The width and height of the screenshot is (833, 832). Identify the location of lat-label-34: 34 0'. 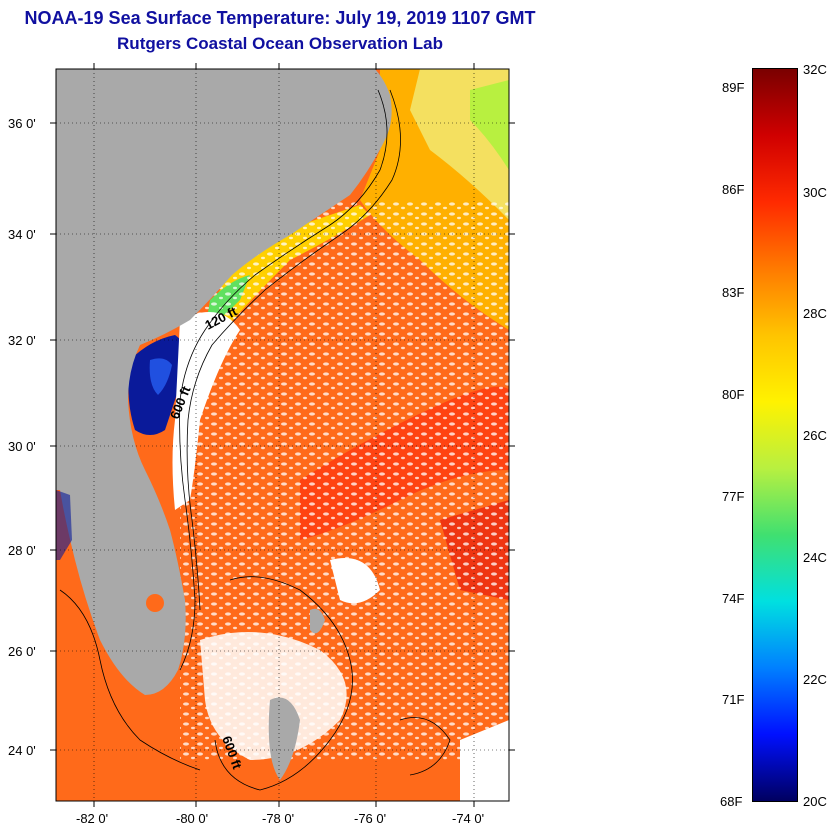
(22, 234).